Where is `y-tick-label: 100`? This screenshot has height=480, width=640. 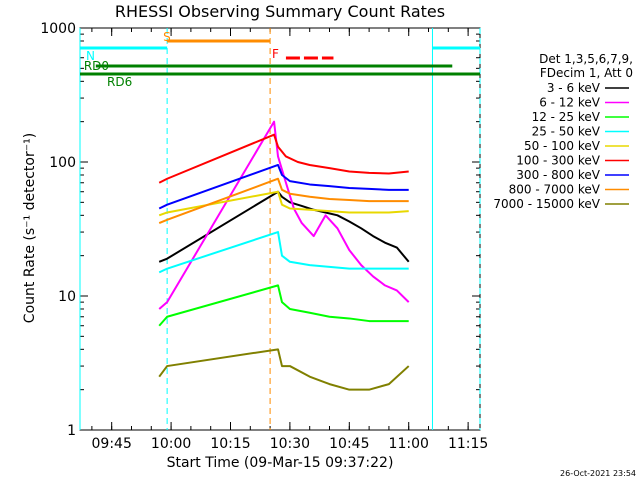
y-tick-label: 100 is located at coordinates (62, 163).